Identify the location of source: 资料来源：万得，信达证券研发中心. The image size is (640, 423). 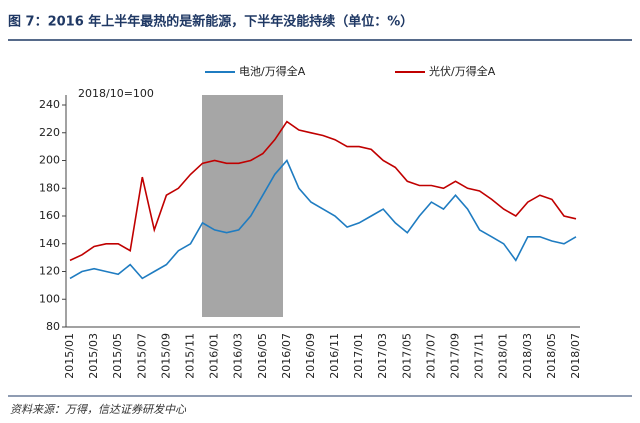
(98, 409).